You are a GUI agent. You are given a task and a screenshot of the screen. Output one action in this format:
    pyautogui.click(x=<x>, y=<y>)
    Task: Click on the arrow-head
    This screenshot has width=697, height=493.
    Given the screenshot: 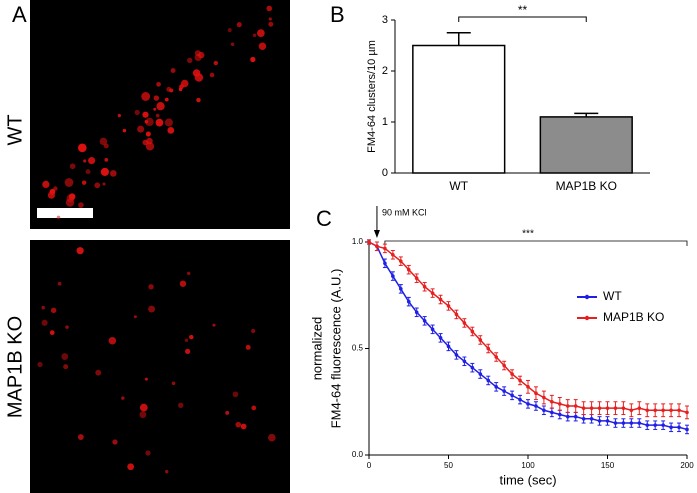 What is the action you would take?
    pyautogui.click(x=376, y=234)
    